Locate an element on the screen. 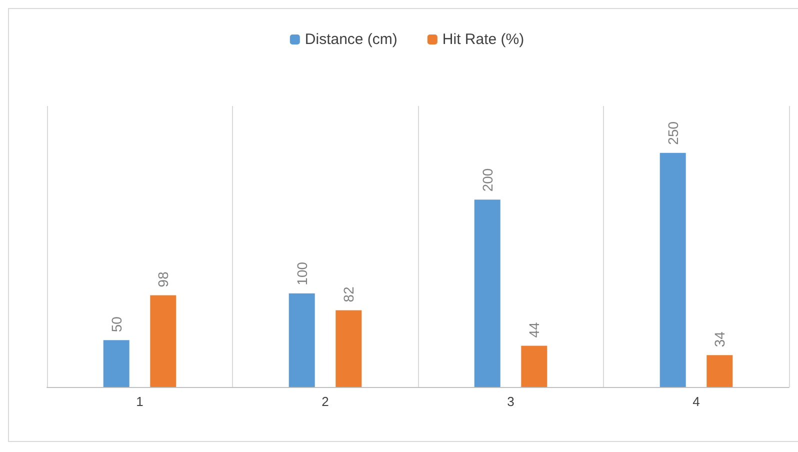 This screenshot has height=452, width=798. x-tick-label: 3 is located at coordinates (510, 401).